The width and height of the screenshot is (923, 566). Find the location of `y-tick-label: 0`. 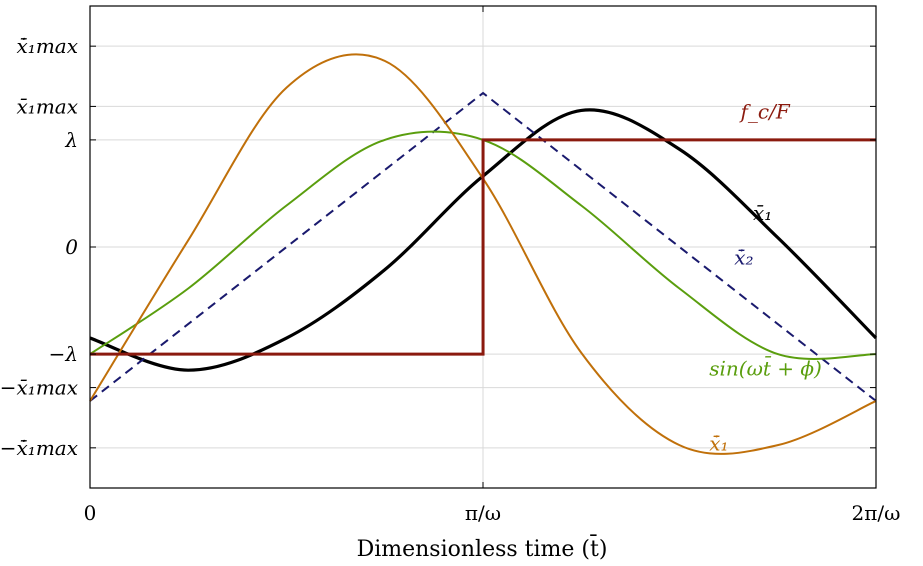

y-tick-label: 0 is located at coordinates (71, 247).